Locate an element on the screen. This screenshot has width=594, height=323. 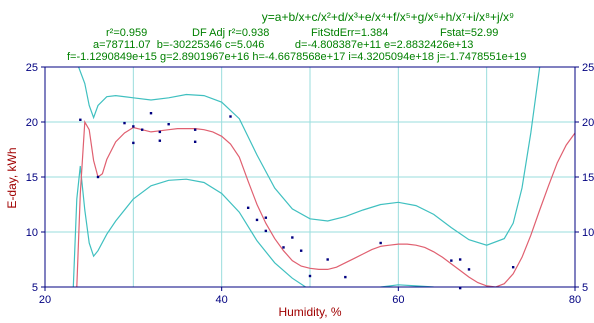
lower-confidence-band is located at coordinates (189, 226).